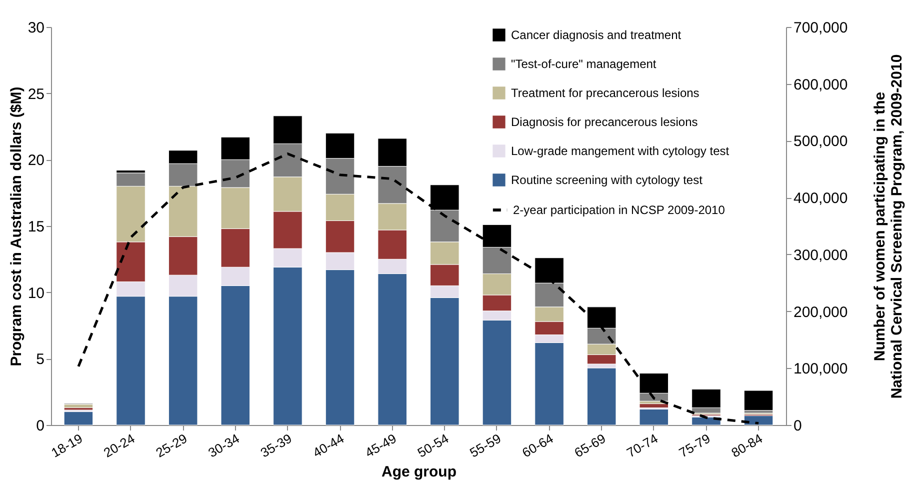  What do you see at coordinates (821, 369) in the screenshot?
I see `y2-tick-label: 100,000` at bounding box center [821, 369].